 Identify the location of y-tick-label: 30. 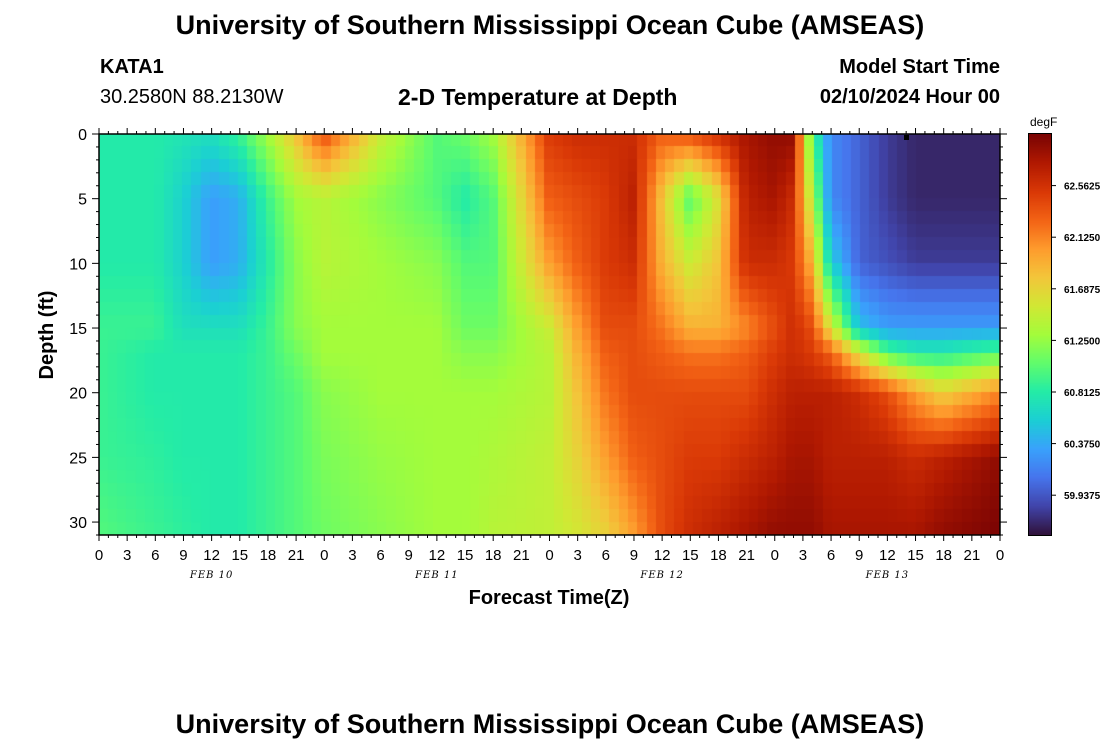
(78, 523).